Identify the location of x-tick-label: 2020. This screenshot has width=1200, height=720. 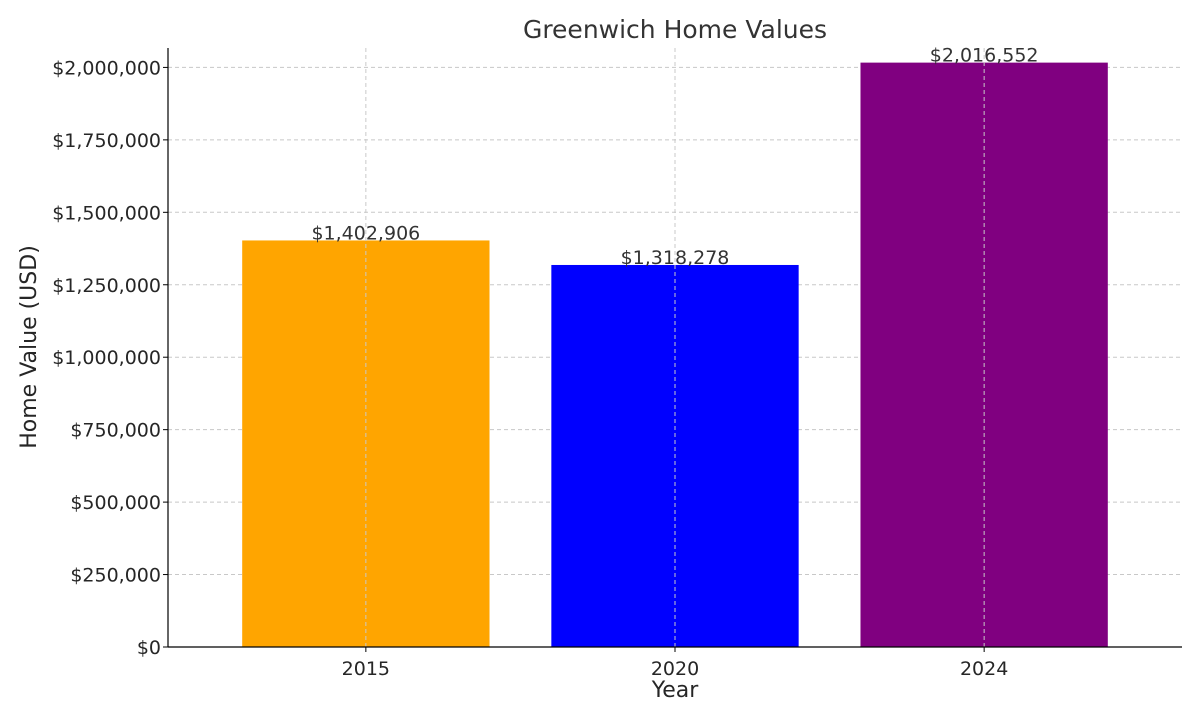
(675, 669).